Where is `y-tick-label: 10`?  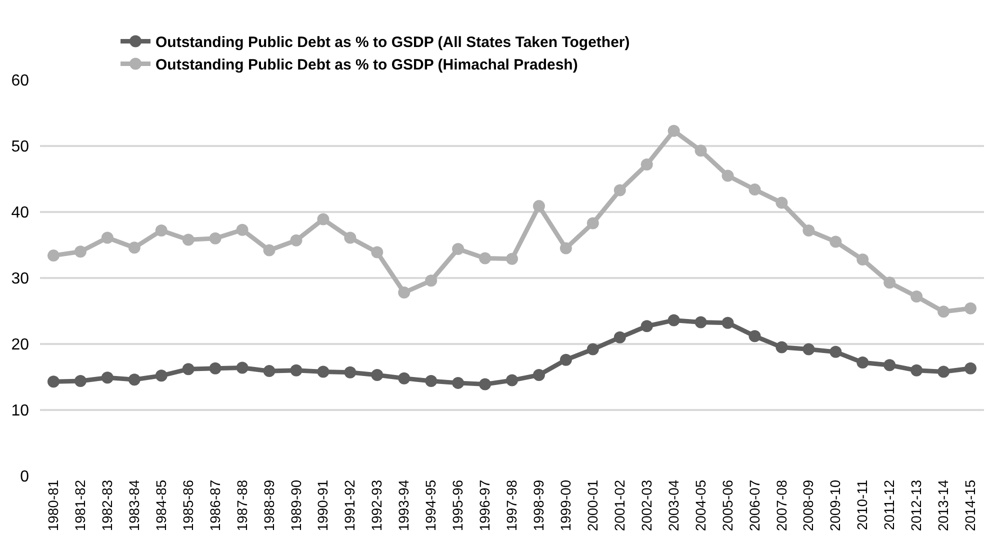
y-tick-label: 10 is located at coordinates (20, 411).